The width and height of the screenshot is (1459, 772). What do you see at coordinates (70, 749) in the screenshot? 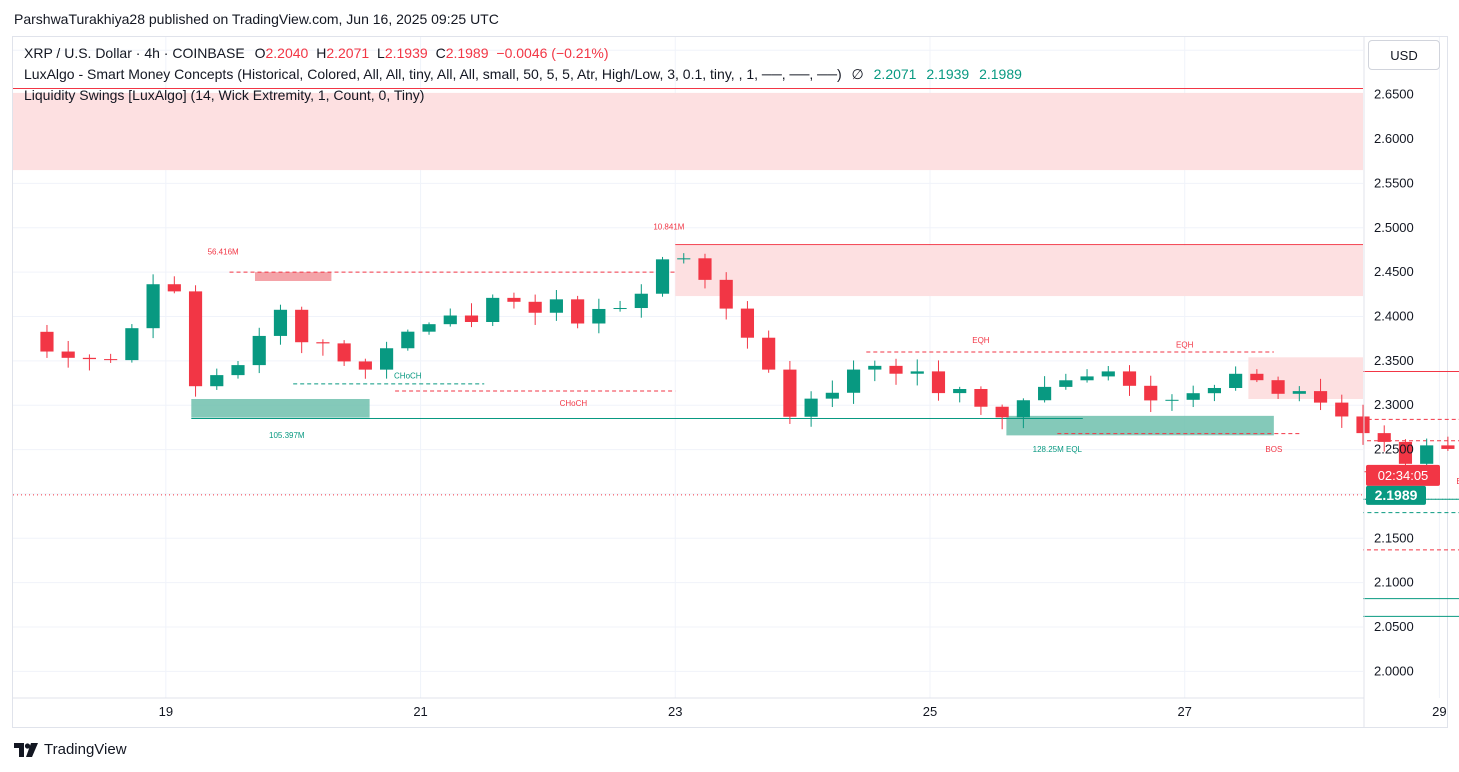
I see `tradingview-logo: TradingView` at bounding box center [70, 749].